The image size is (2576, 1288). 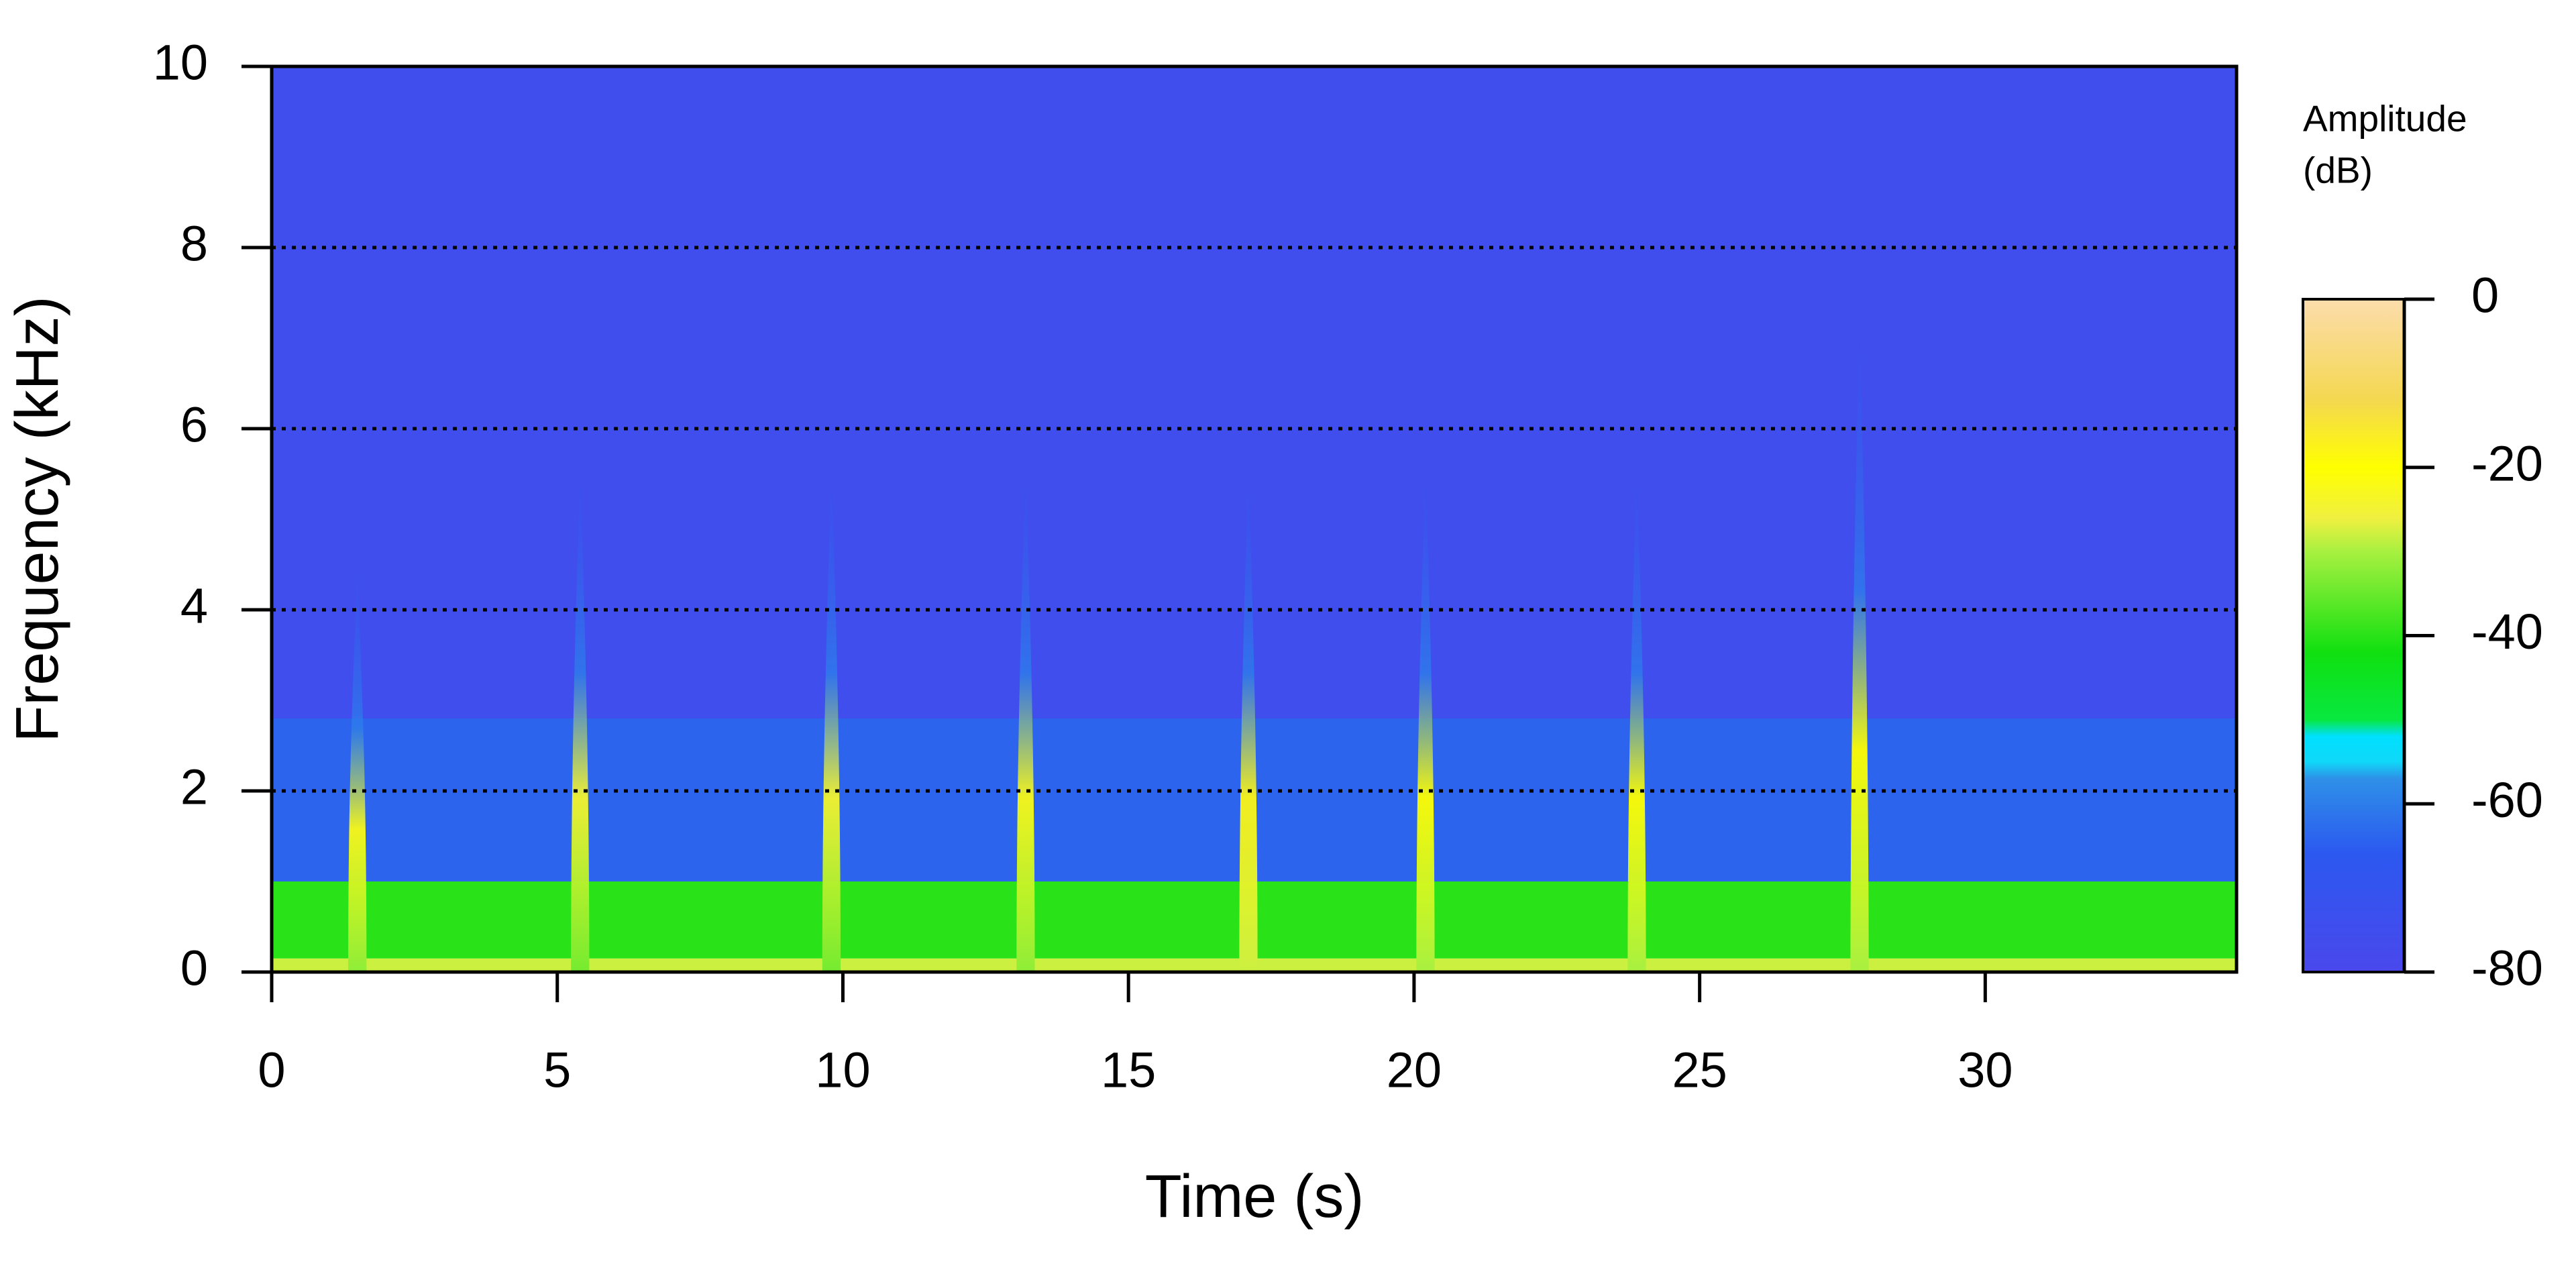 What do you see at coordinates (842, 1070) in the screenshot?
I see `x-tick-label: 10` at bounding box center [842, 1070].